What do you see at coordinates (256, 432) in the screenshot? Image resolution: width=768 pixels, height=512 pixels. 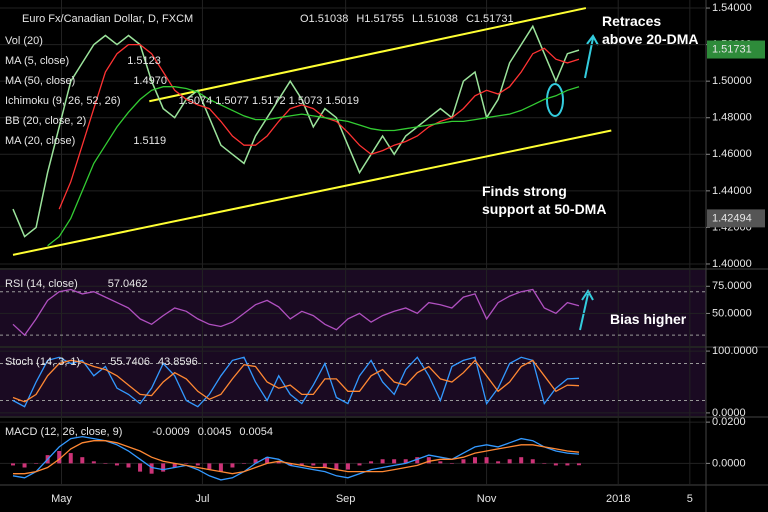 I see `readout: 0.0054` at bounding box center [256, 432].